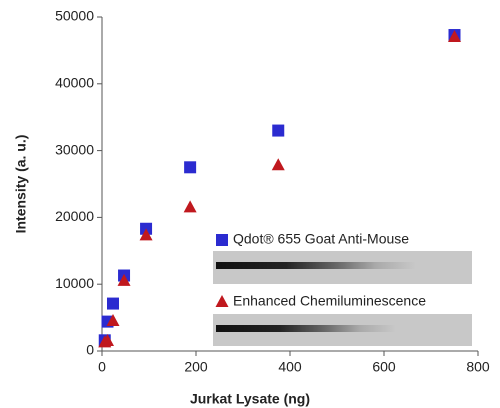 The width and height of the screenshot is (500, 408). I want to click on x-tick-label: 200, so click(196, 367).